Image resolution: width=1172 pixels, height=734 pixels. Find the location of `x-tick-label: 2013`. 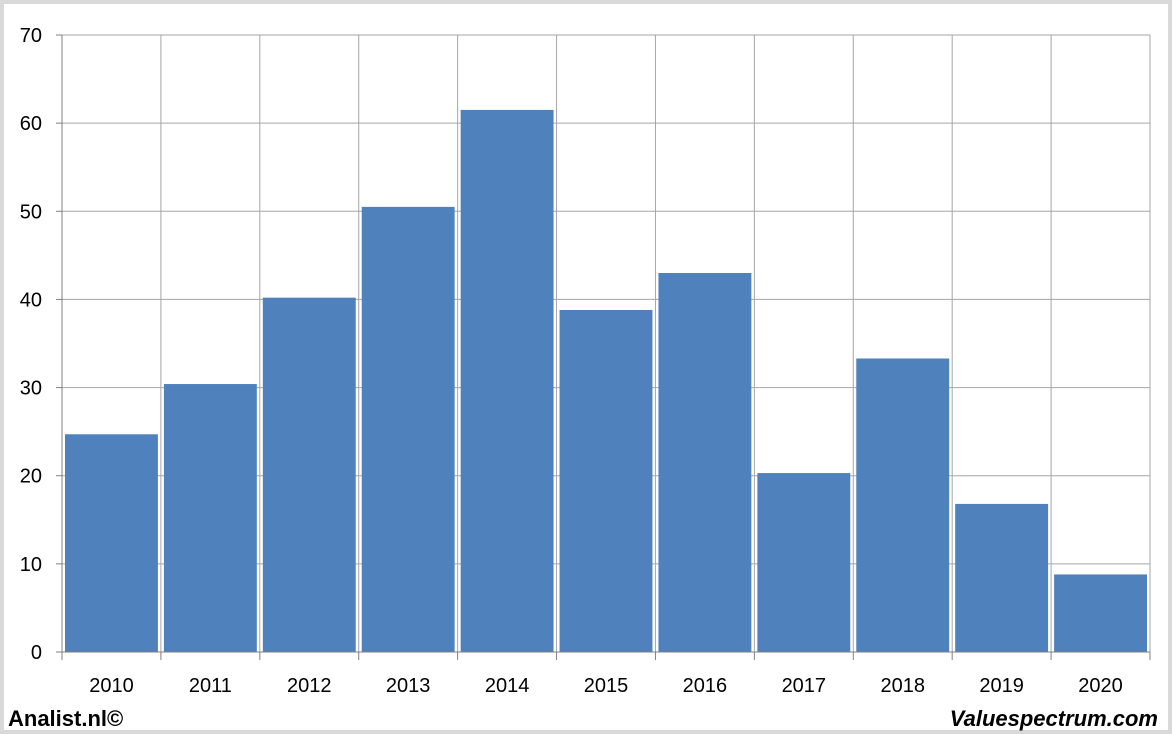

x-tick-label: 2013 is located at coordinates (408, 686).